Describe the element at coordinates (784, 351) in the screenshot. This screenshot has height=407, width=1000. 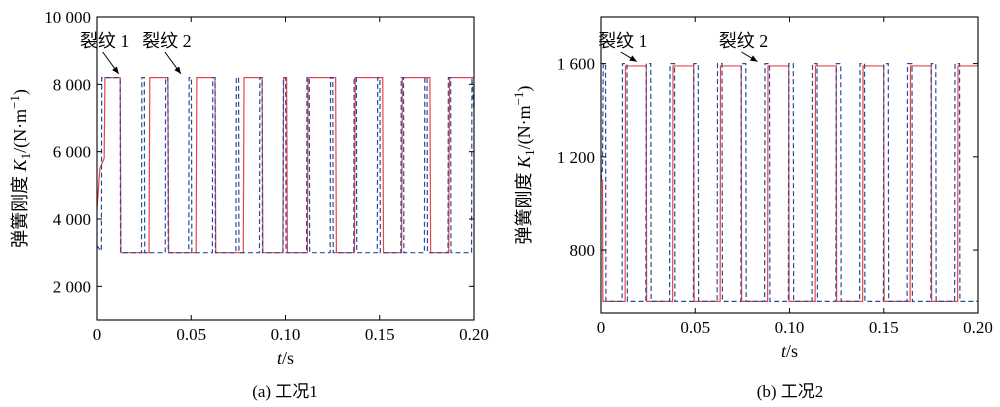
I see `chart2-x-axis-label-symbol: t` at that location.